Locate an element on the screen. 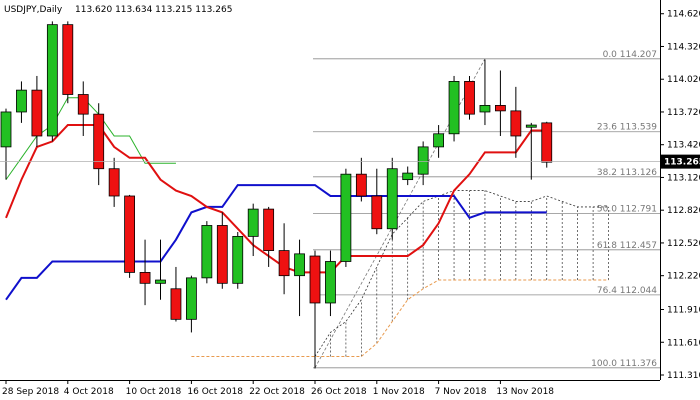 This screenshot has height=400, width=700. y-tick-label: 111.610 is located at coordinates (683, 343).